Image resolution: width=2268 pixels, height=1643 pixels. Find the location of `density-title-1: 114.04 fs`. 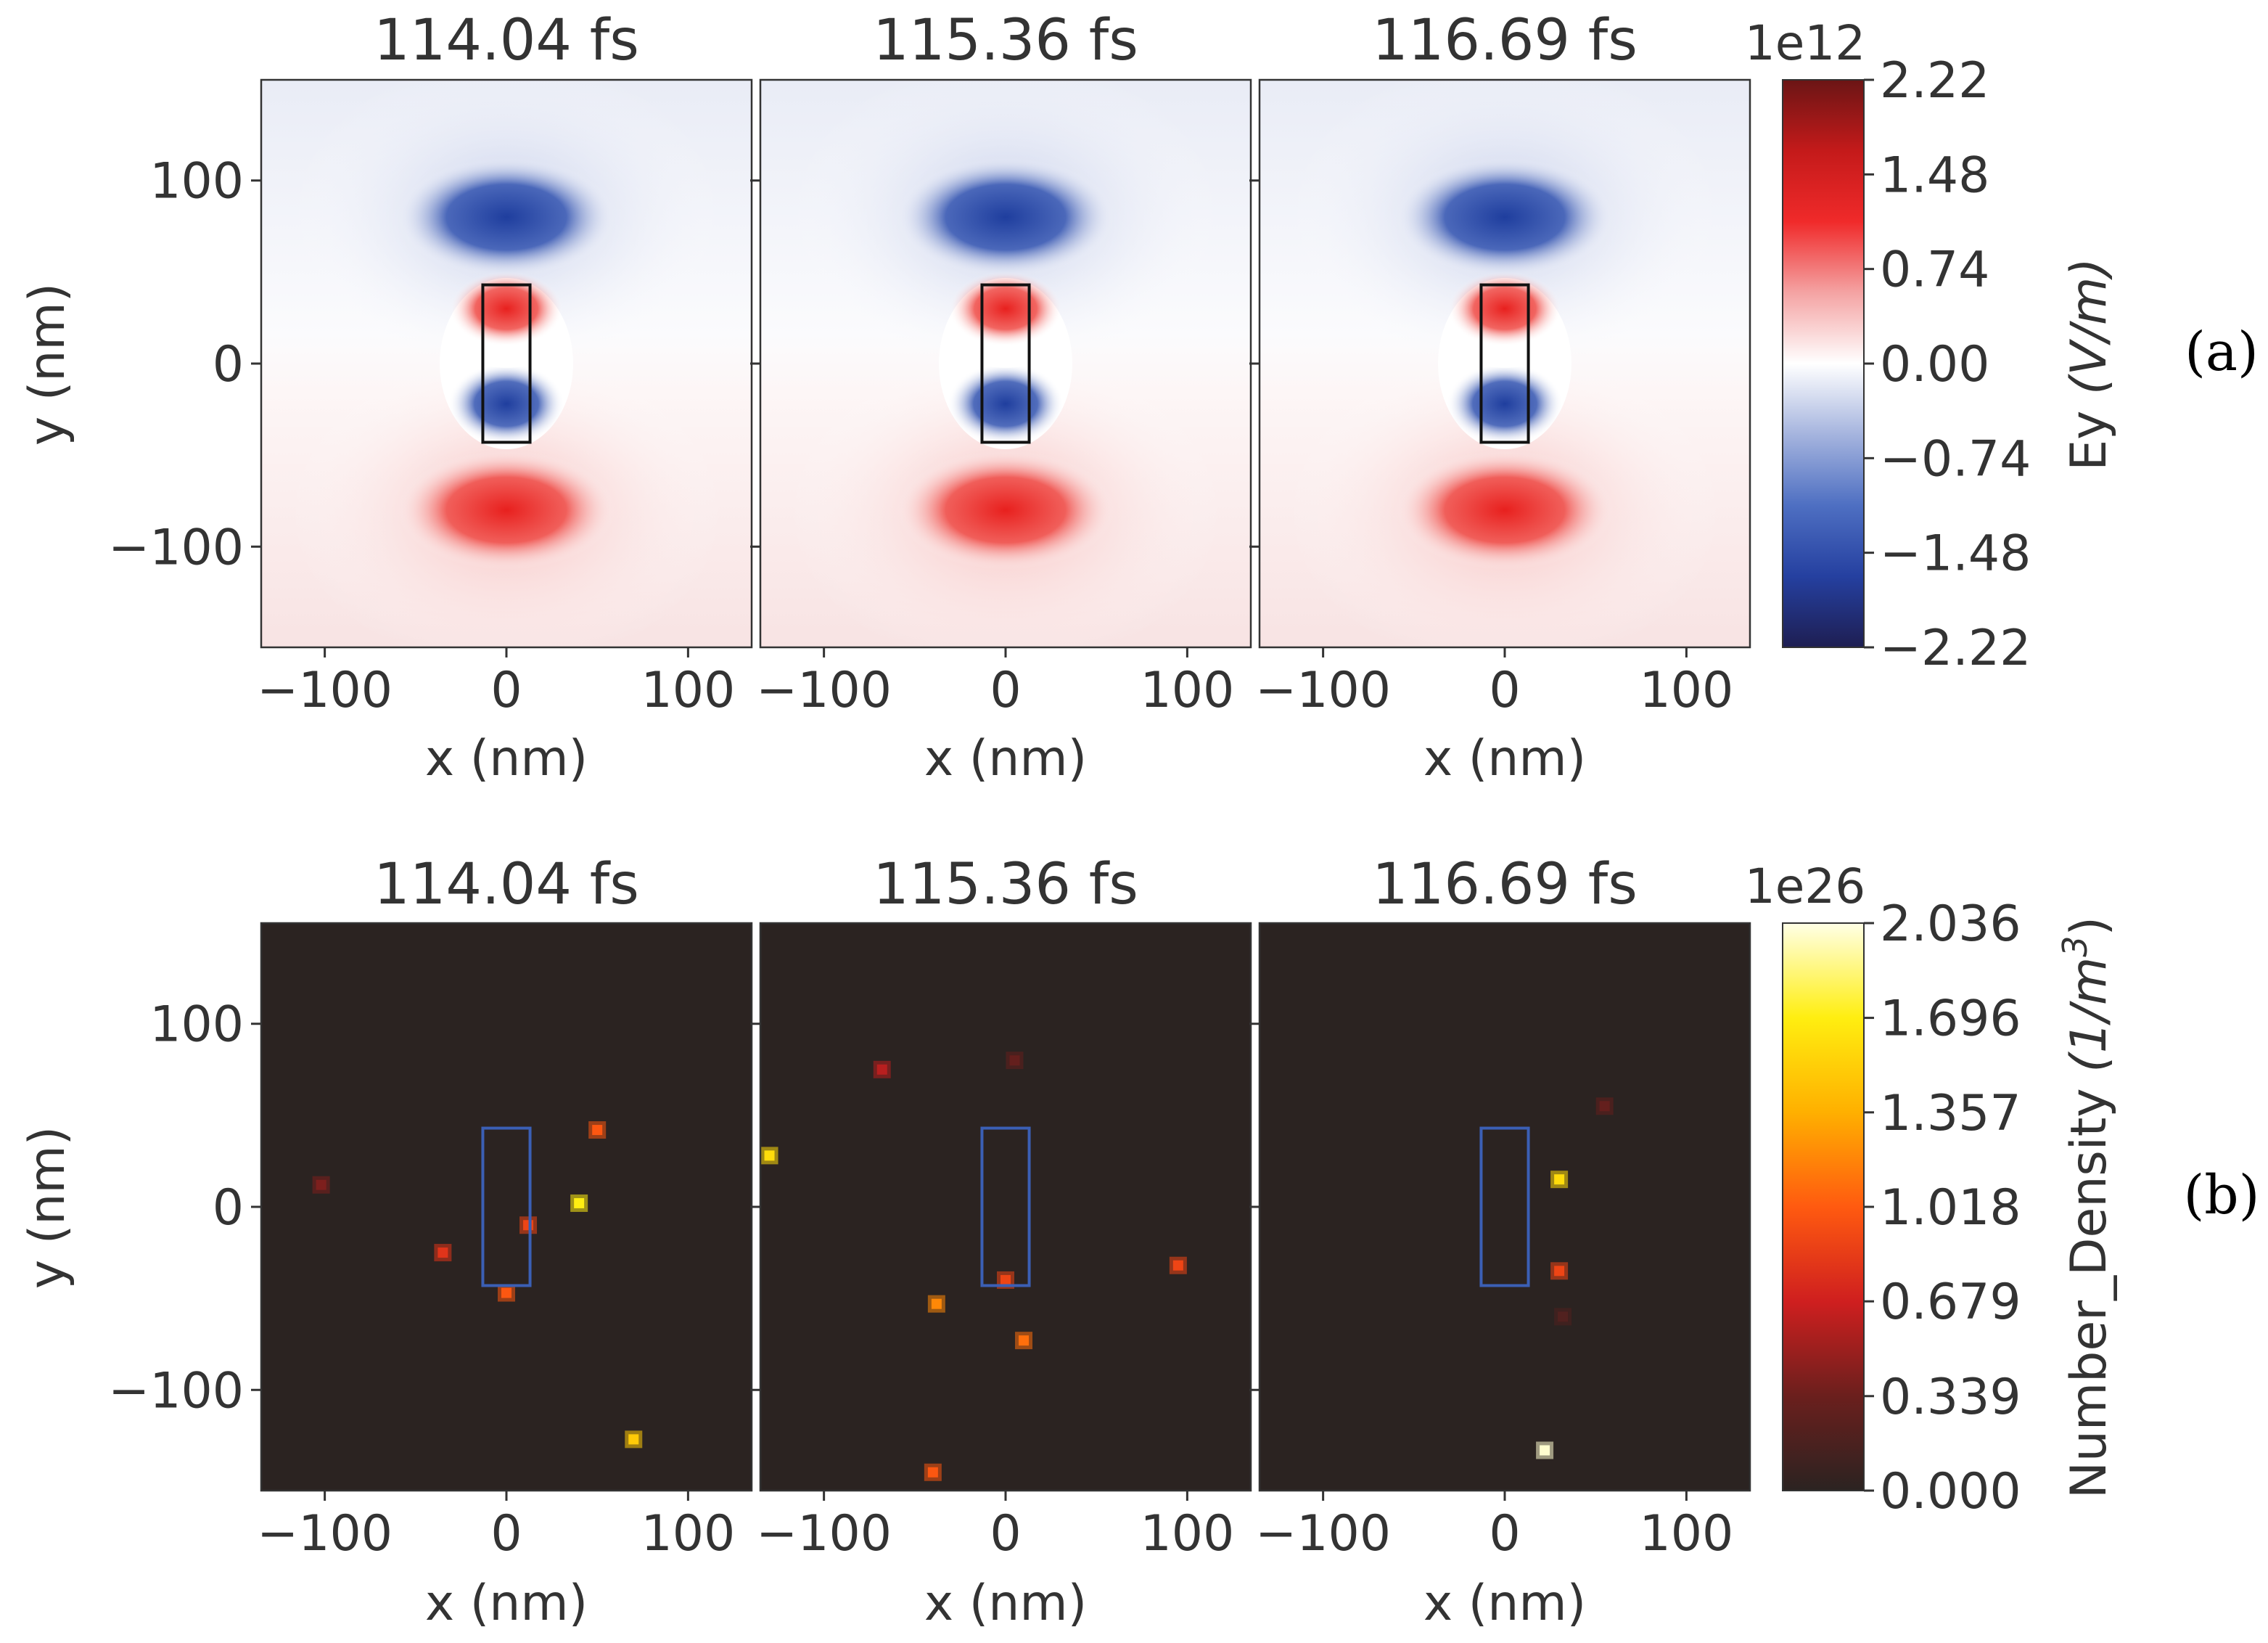

density-title-1: 114.04 fs is located at coordinates (507, 884).